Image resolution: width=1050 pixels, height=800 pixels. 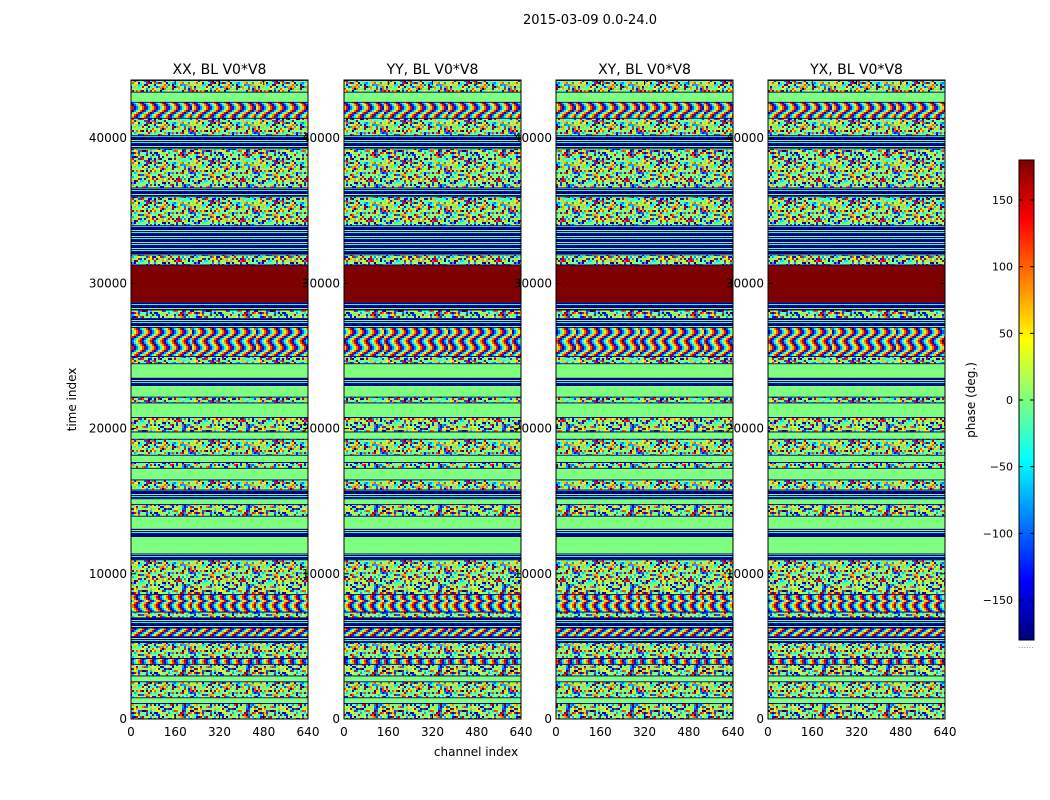 I want to click on time-band-saturated, so click(x=644, y=283).